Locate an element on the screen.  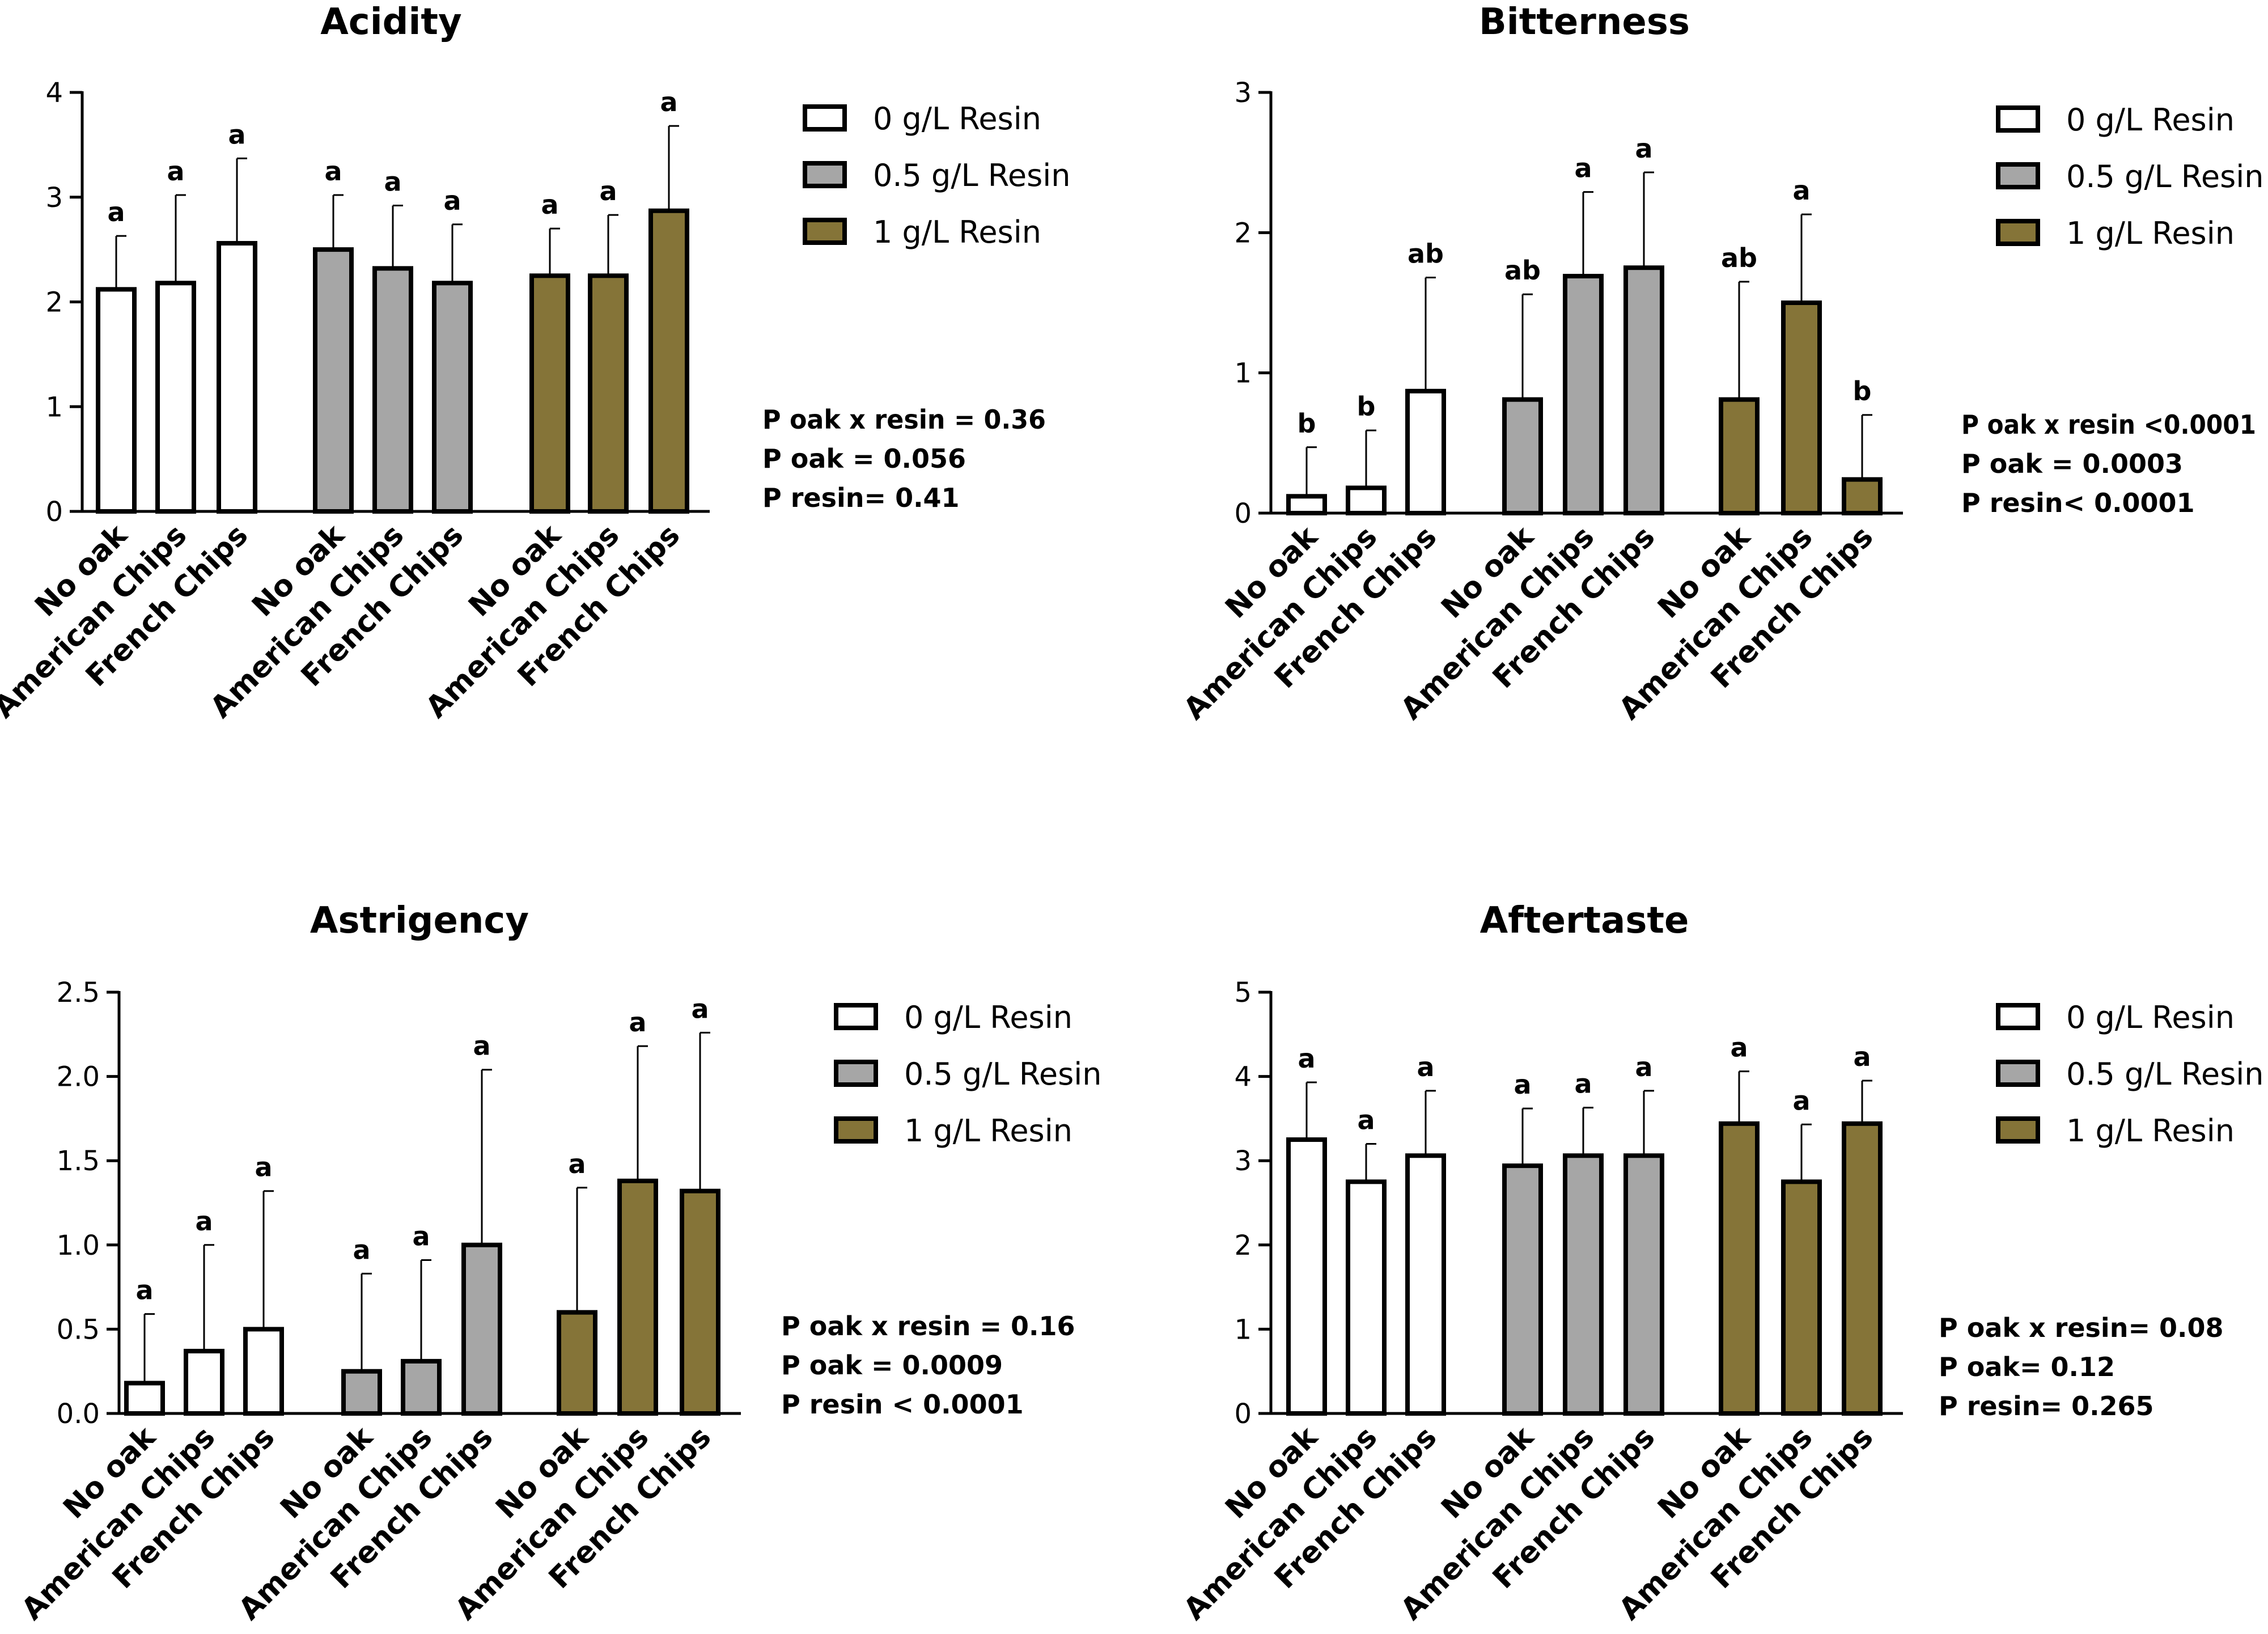
stat-annotation: P oak x resin= 0.08 is located at coordinates (2081, 1328).